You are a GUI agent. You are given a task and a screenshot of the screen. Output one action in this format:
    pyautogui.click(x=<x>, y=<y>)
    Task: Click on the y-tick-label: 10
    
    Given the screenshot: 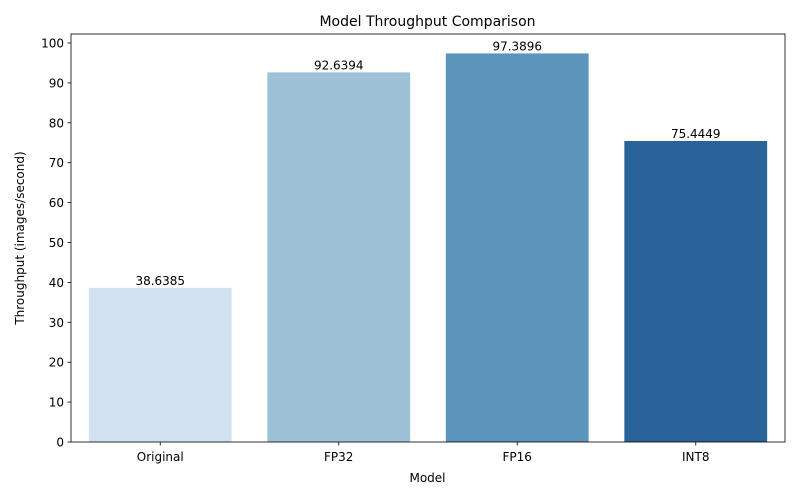 What is the action you would take?
    pyautogui.click(x=56, y=403)
    